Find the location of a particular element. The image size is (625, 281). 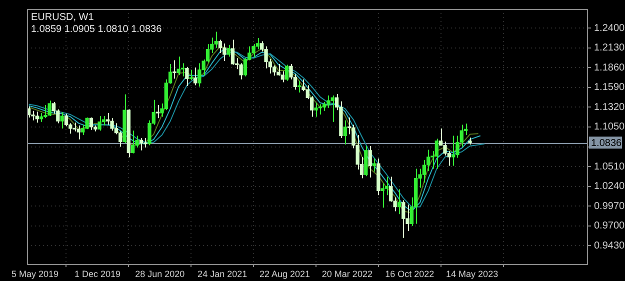

y-tick-label: 0.9700 is located at coordinates (609, 226).